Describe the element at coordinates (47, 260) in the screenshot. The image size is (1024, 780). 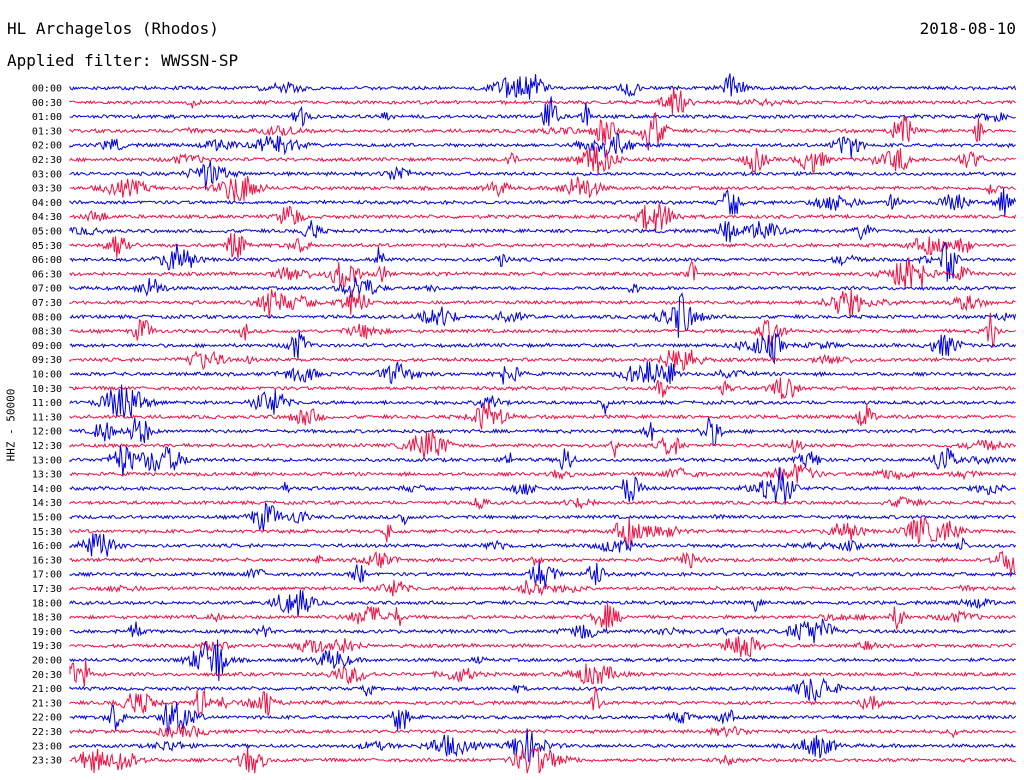
I see `row-time-label: 06:00` at that location.